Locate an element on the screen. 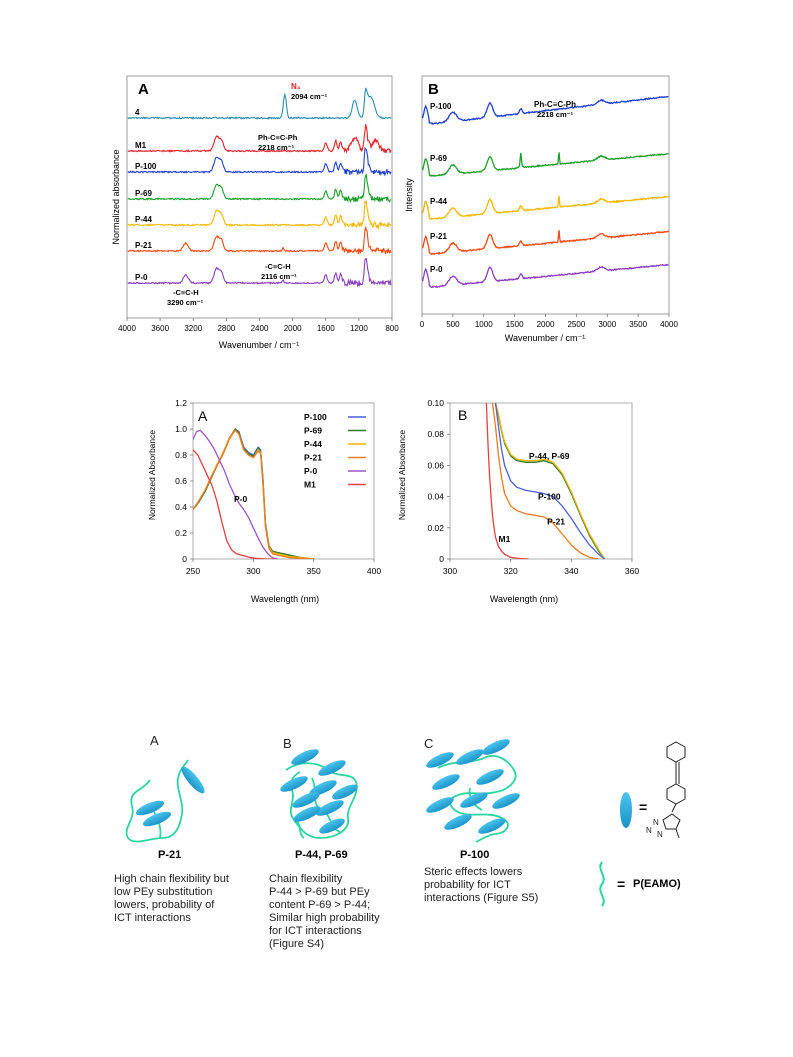 Image resolution: width=793 pixels, height=1057 pixels. uv-ytick-label: 0.8 is located at coordinates (181, 455).